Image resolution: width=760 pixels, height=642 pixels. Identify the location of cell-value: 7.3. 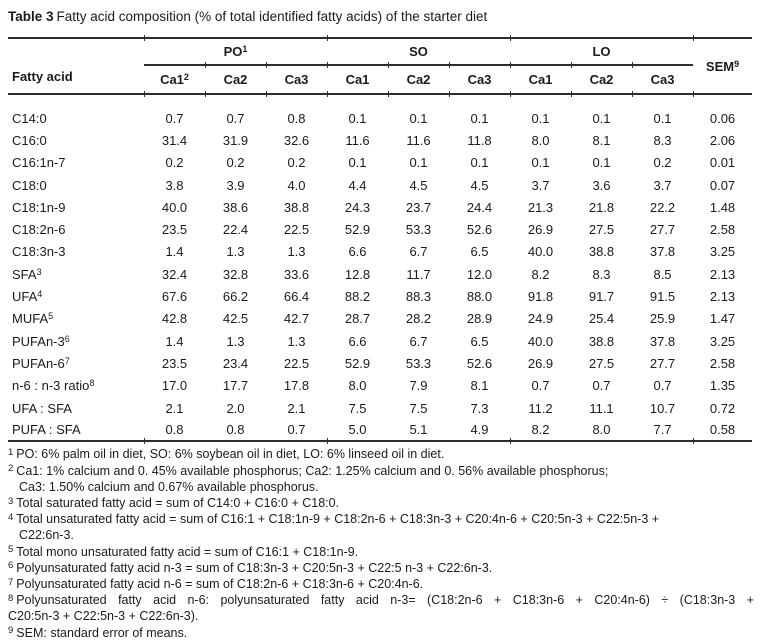
(479, 408).